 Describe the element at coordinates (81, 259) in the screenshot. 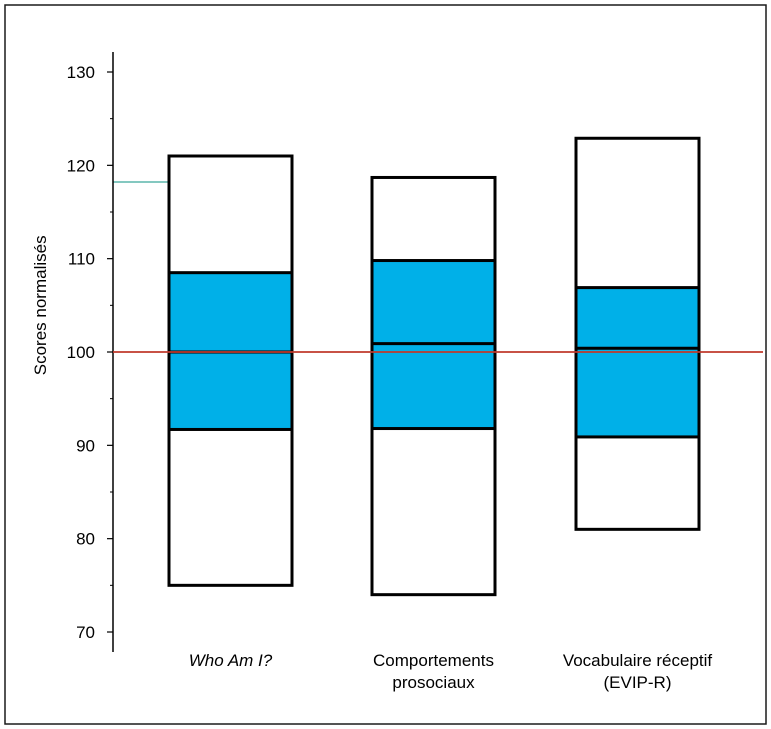

I see `y-tick-label: 110` at that location.